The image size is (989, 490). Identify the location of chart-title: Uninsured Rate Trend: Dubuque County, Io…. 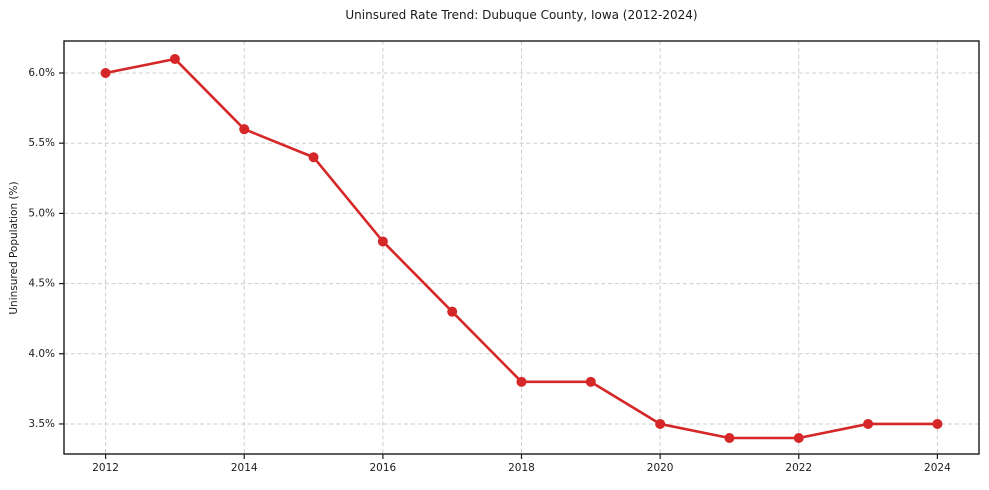
(521, 15).